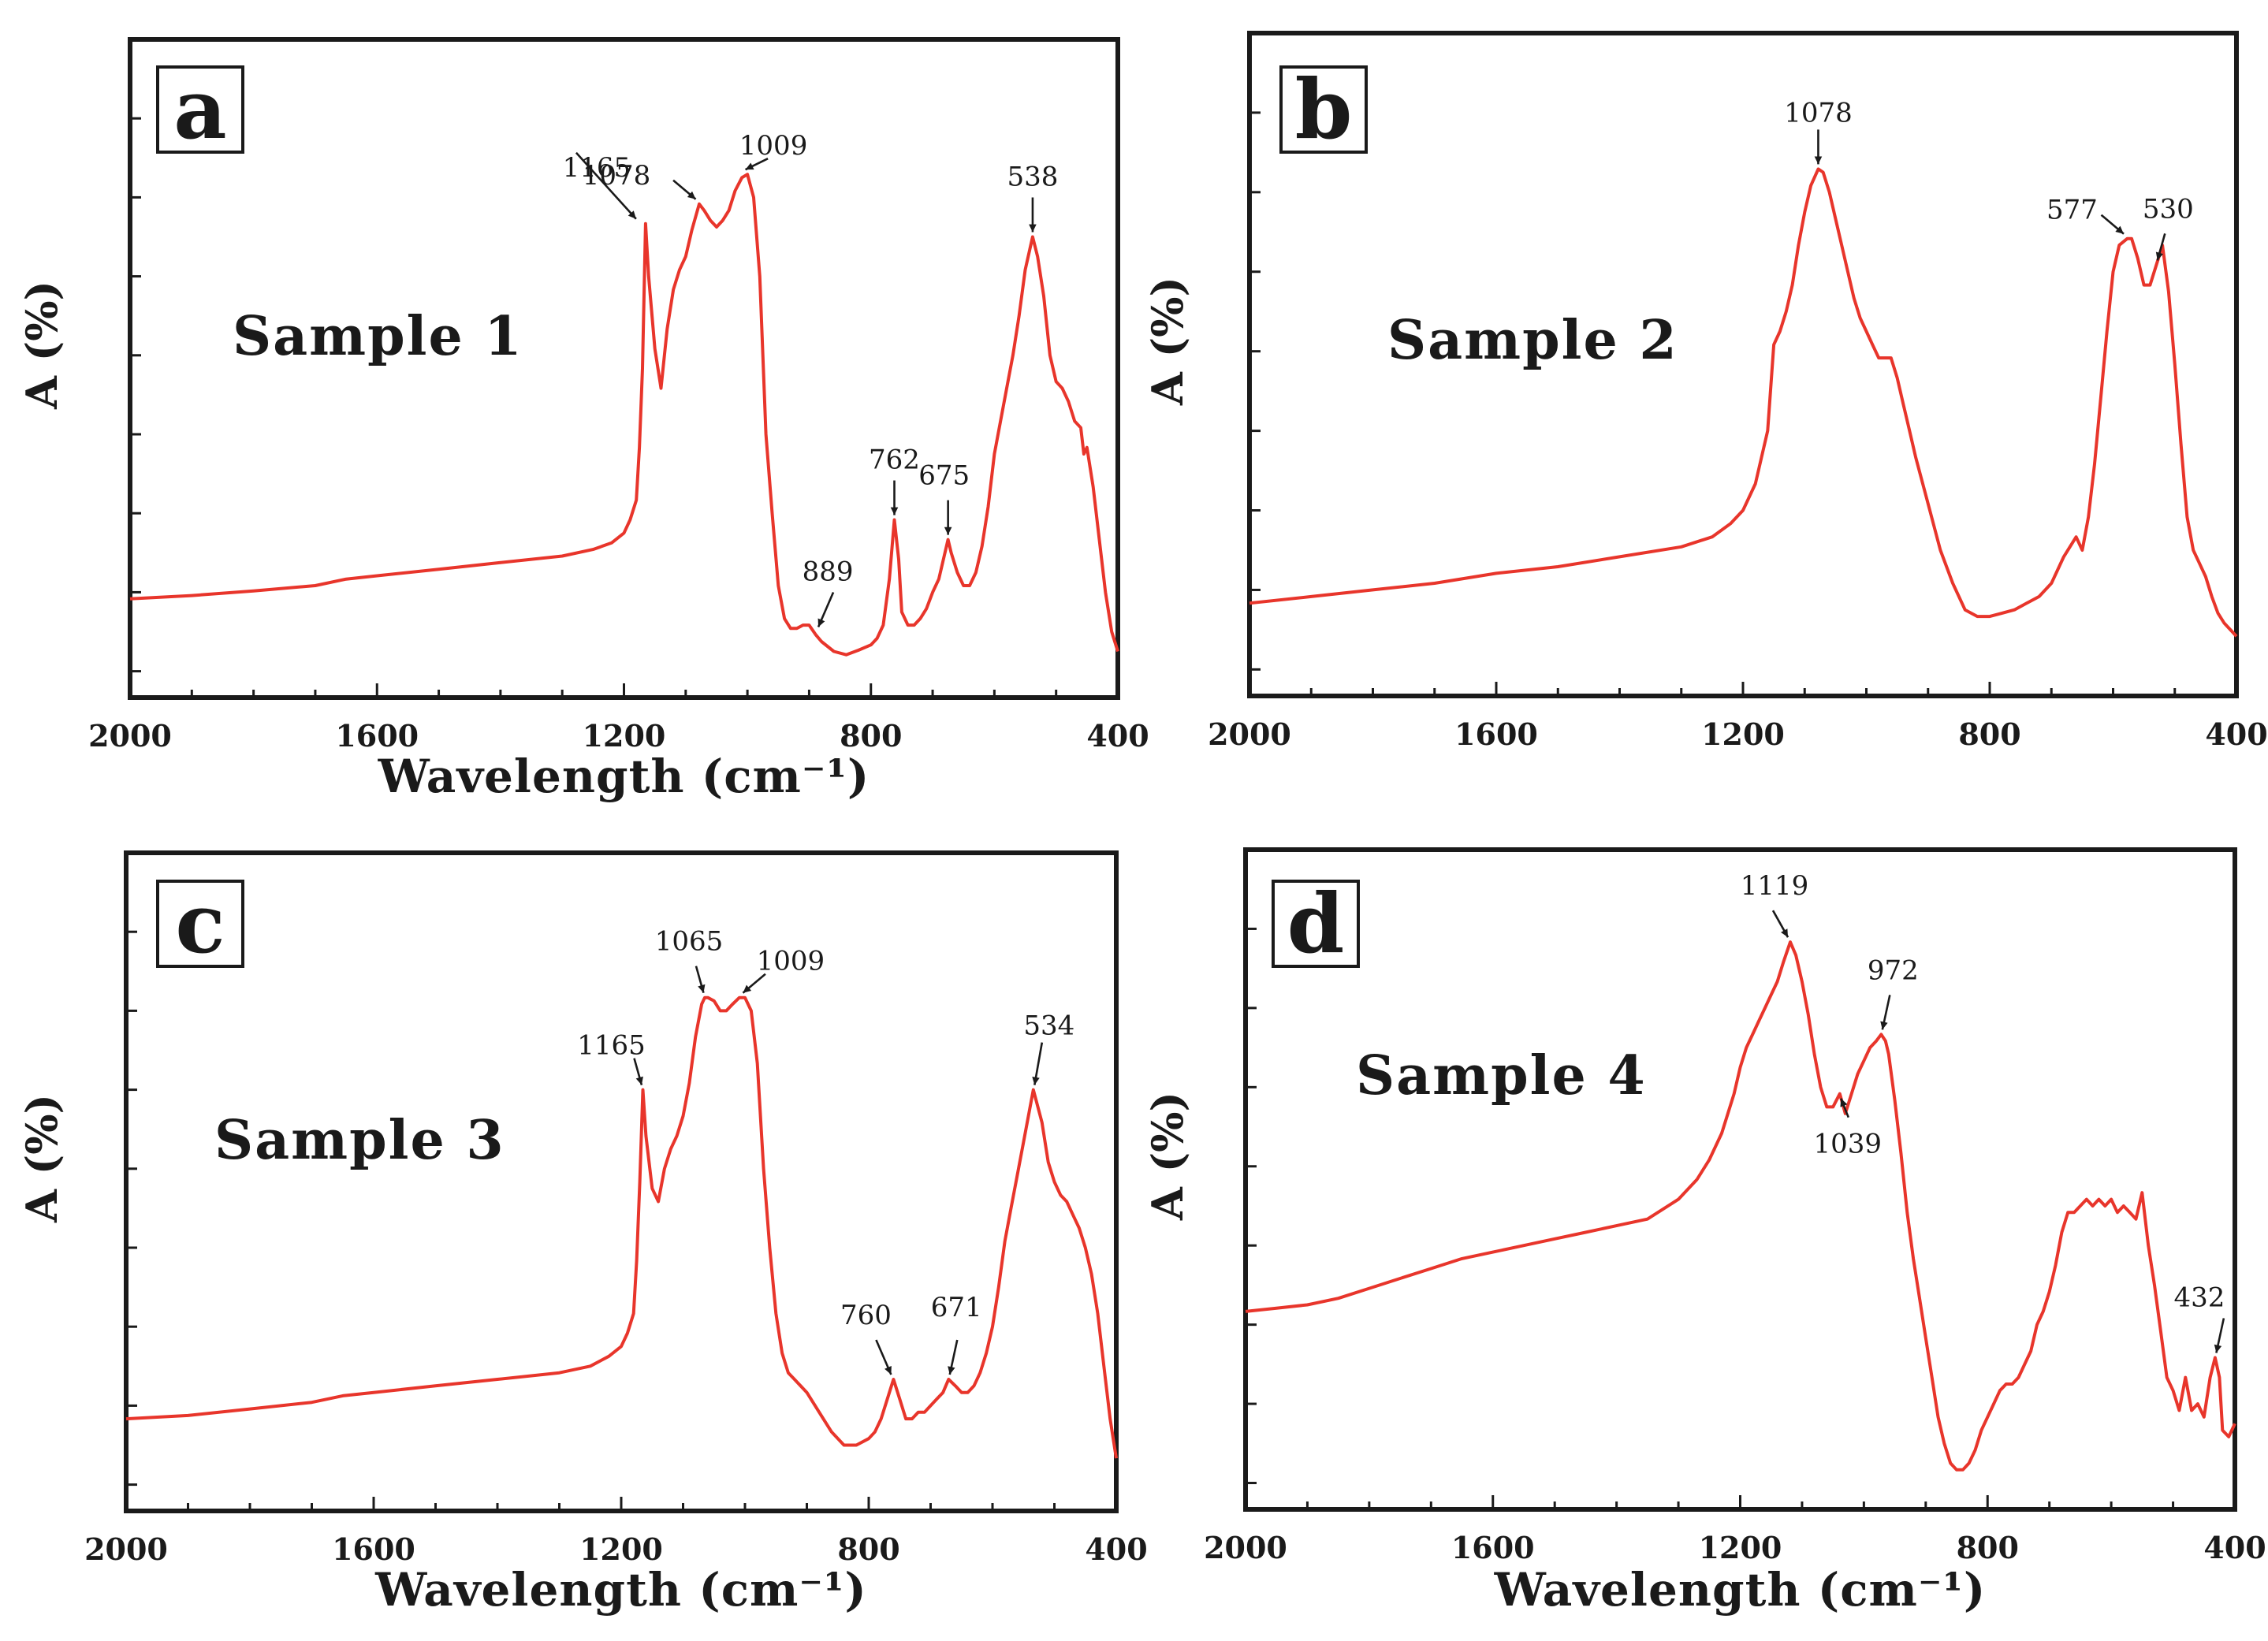  I want to click on panel-letter: d, so click(1316, 923).